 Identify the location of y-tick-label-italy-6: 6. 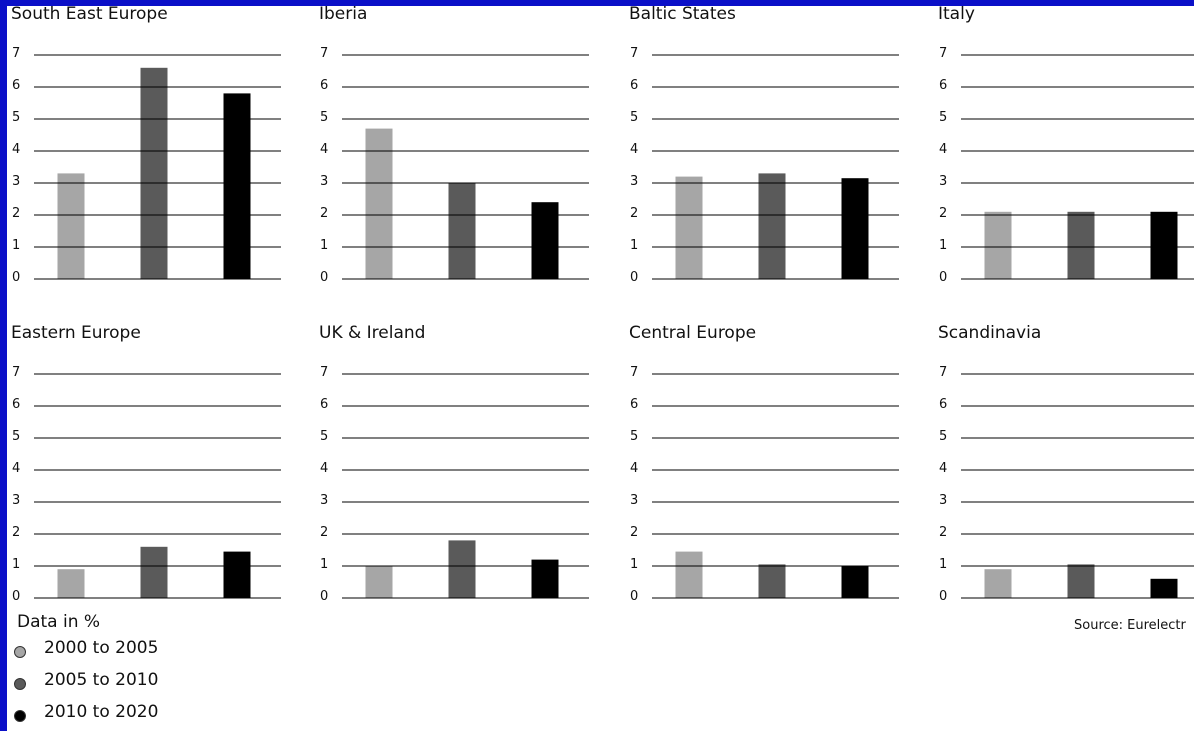
(943, 85).